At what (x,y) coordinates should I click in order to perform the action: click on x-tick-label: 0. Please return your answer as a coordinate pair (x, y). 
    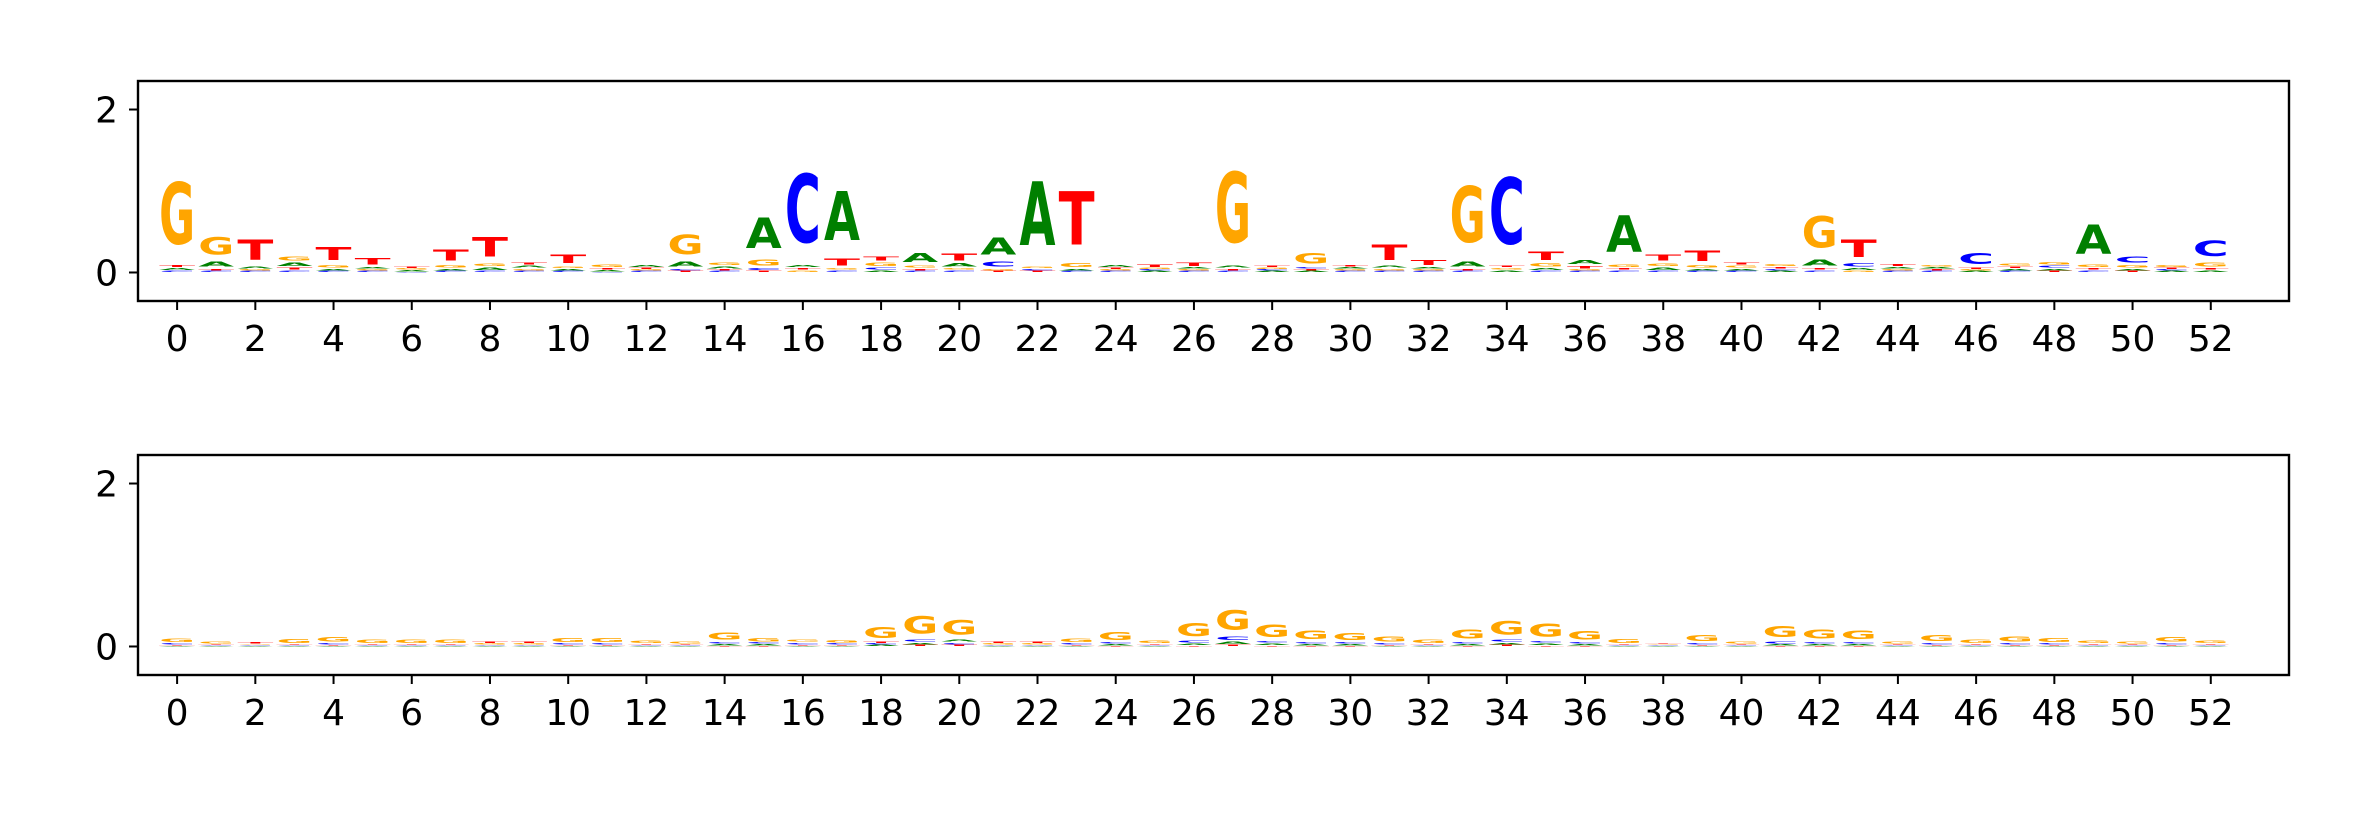
    Looking at the image, I should click on (177, 713).